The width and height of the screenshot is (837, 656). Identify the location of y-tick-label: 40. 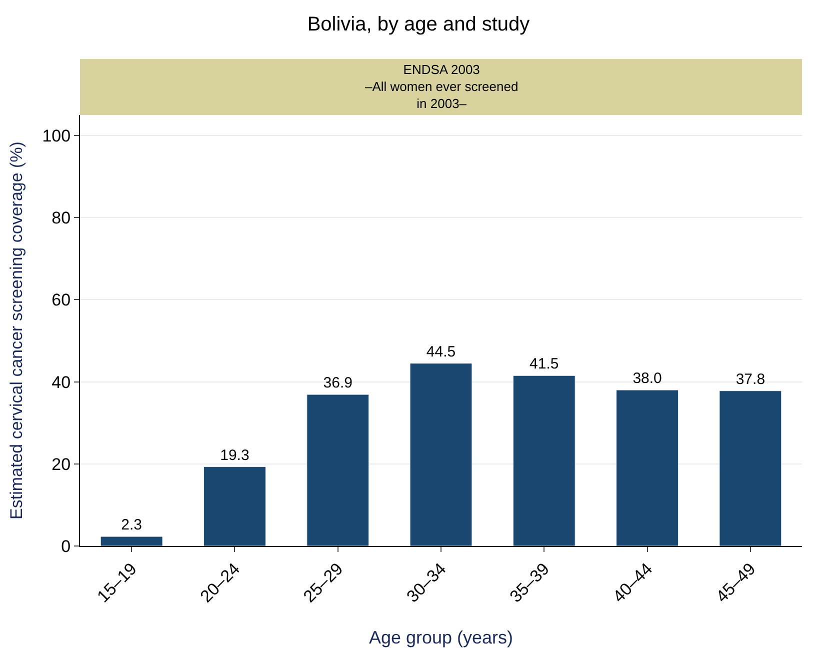
(61, 382).